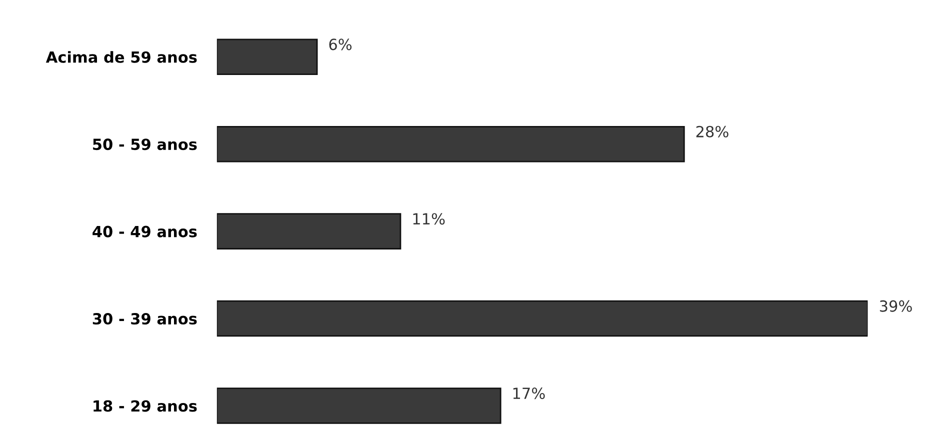  Describe the element at coordinates (121, 57) in the screenshot. I see `y-tick-label: Acima de 59 anos` at that location.